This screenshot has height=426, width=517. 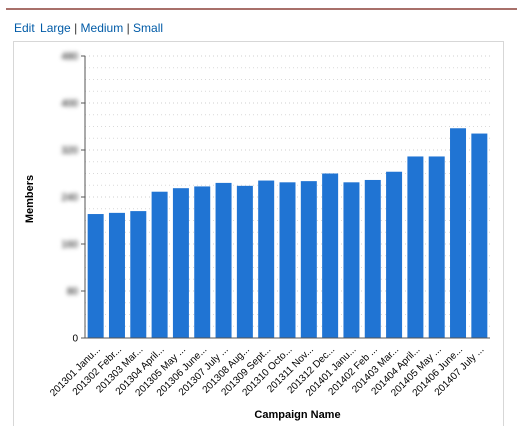 I want to click on chart-size-links: Edit Large | Medium | Small, so click(x=88, y=28).